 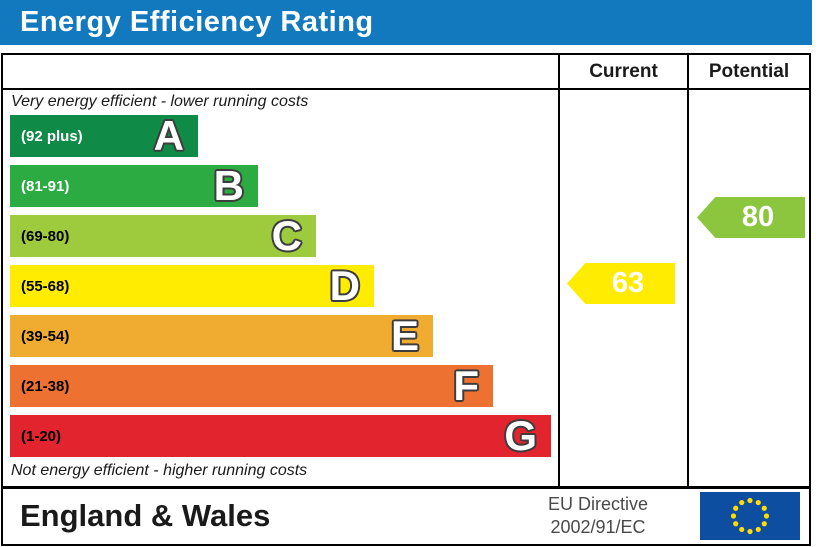 I want to click on band-letter: C, so click(x=286, y=235).